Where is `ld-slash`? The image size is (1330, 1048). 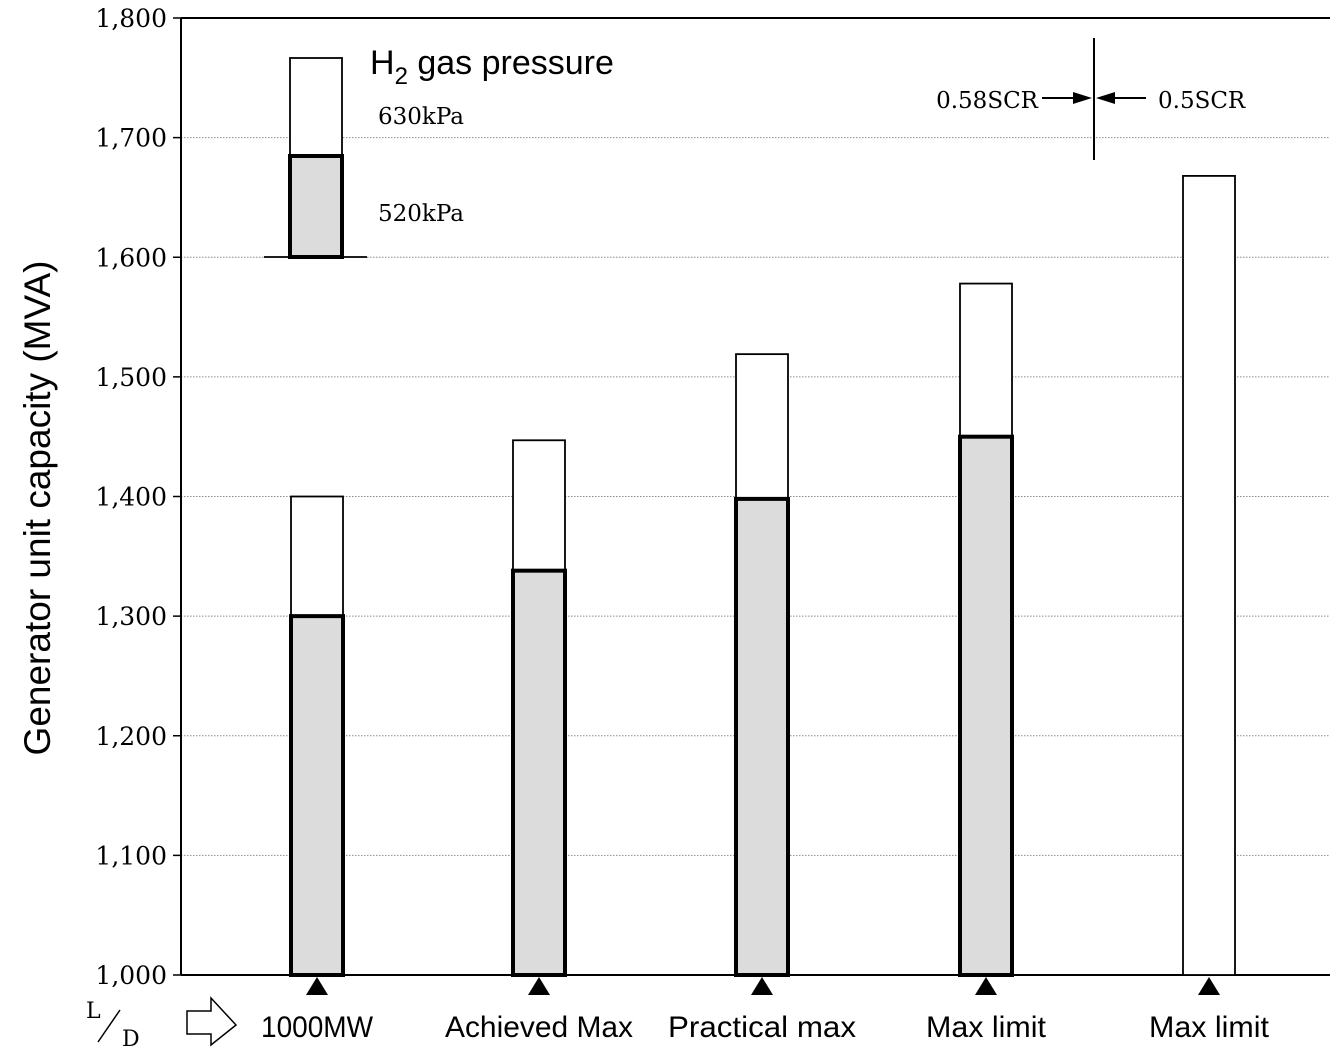 ld-slash is located at coordinates (109, 1026).